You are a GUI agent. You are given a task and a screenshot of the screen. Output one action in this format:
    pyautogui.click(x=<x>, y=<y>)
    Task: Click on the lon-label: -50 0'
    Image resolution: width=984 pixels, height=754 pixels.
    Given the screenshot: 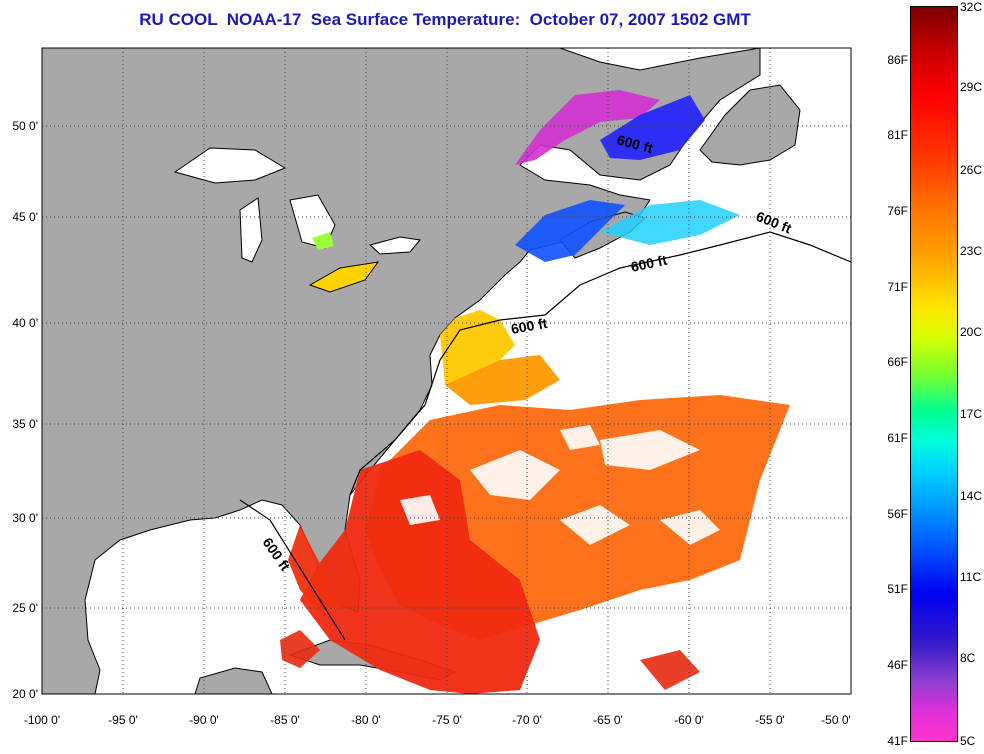 What is the action you would take?
    pyautogui.click(x=836, y=720)
    